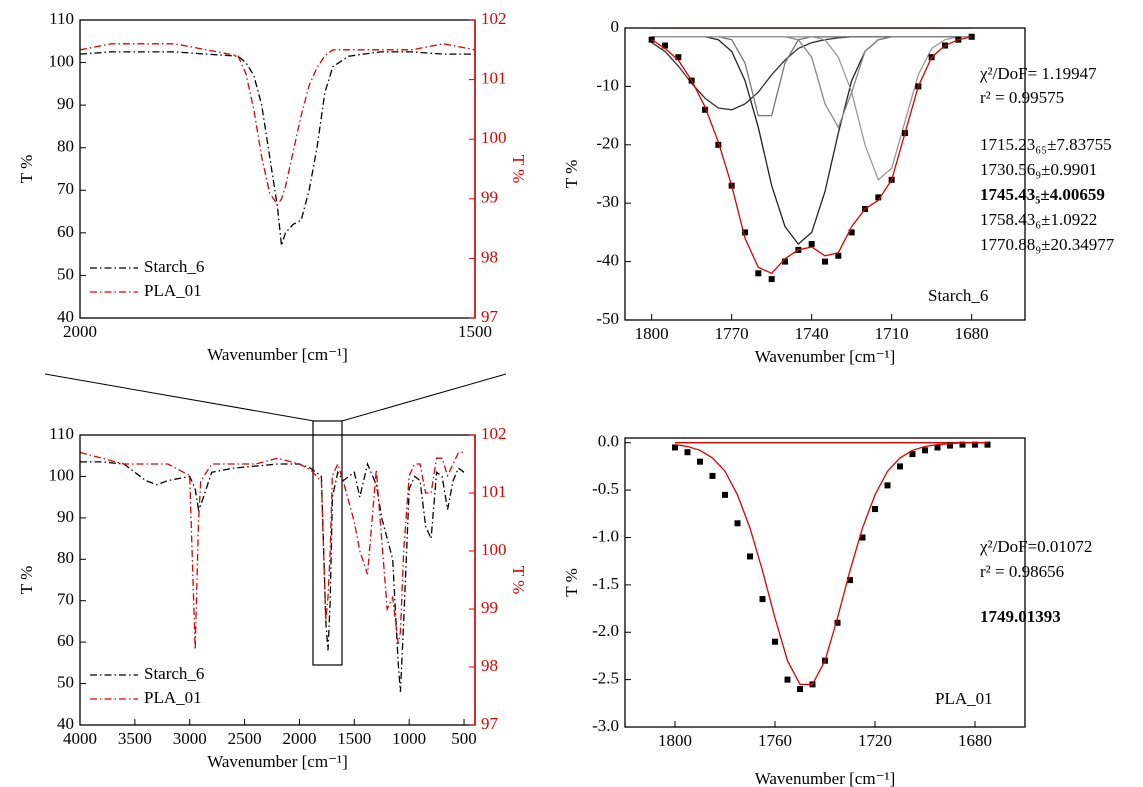 Image resolution: width=1143 pixels, height=787 pixels. What do you see at coordinates (409, 738) in the screenshot?
I see `x-tick-label: 1000` at bounding box center [409, 738].